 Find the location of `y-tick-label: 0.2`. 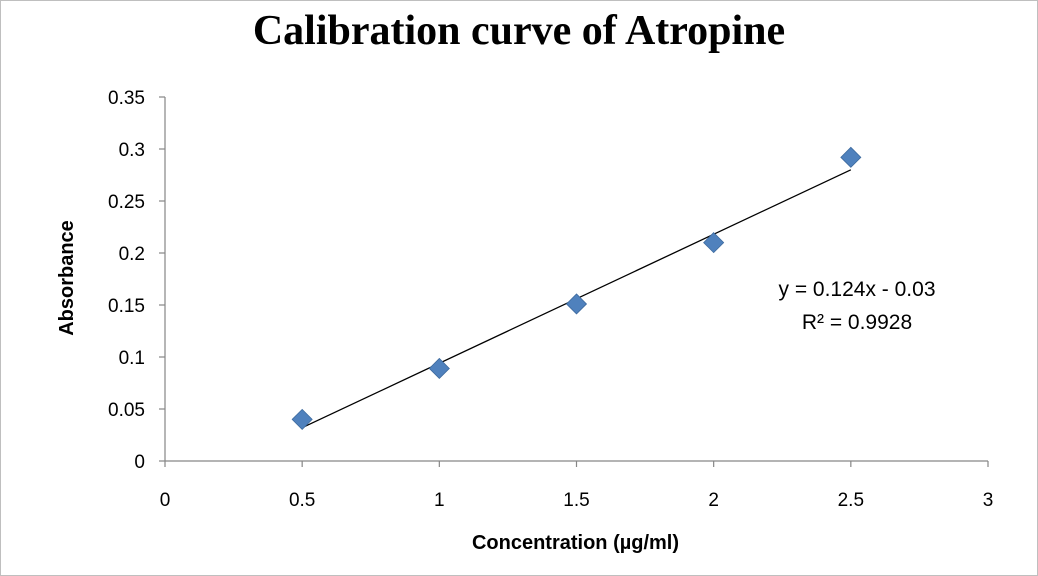

y-tick-label: 0.2 is located at coordinates (132, 254).